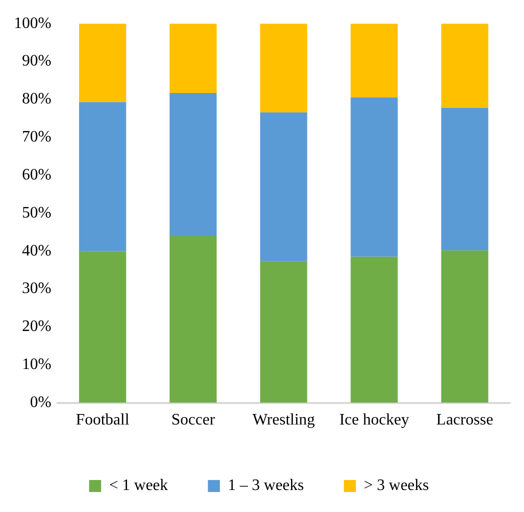 The image size is (524, 512). What do you see at coordinates (374, 420) in the screenshot?
I see `x-tick-label: Ice hockey` at bounding box center [374, 420].